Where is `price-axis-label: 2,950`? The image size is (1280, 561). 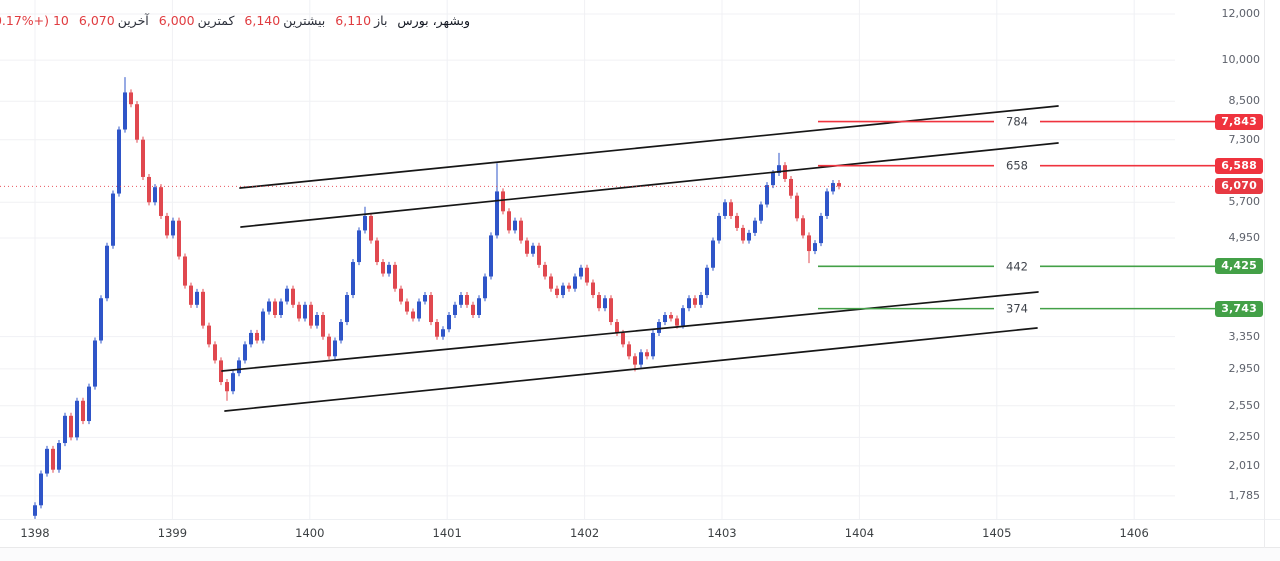
price-axis-label: 2,950 is located at coordinates (1244, 368).